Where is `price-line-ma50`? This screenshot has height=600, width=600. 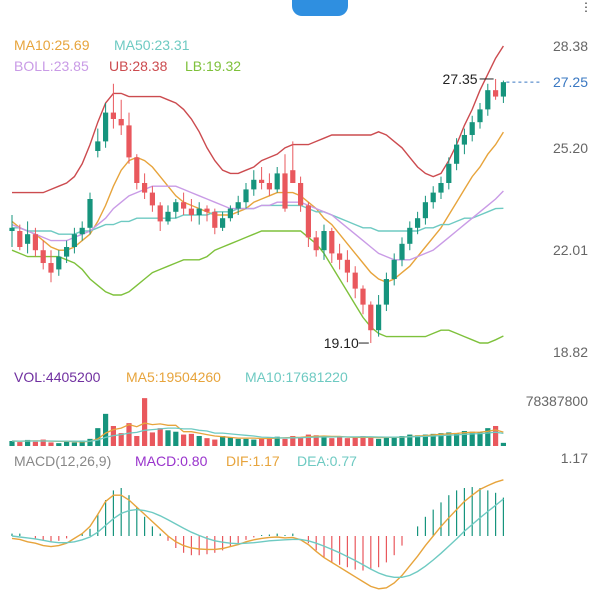 price-line-ma50 is located at coordinates (258, 219).